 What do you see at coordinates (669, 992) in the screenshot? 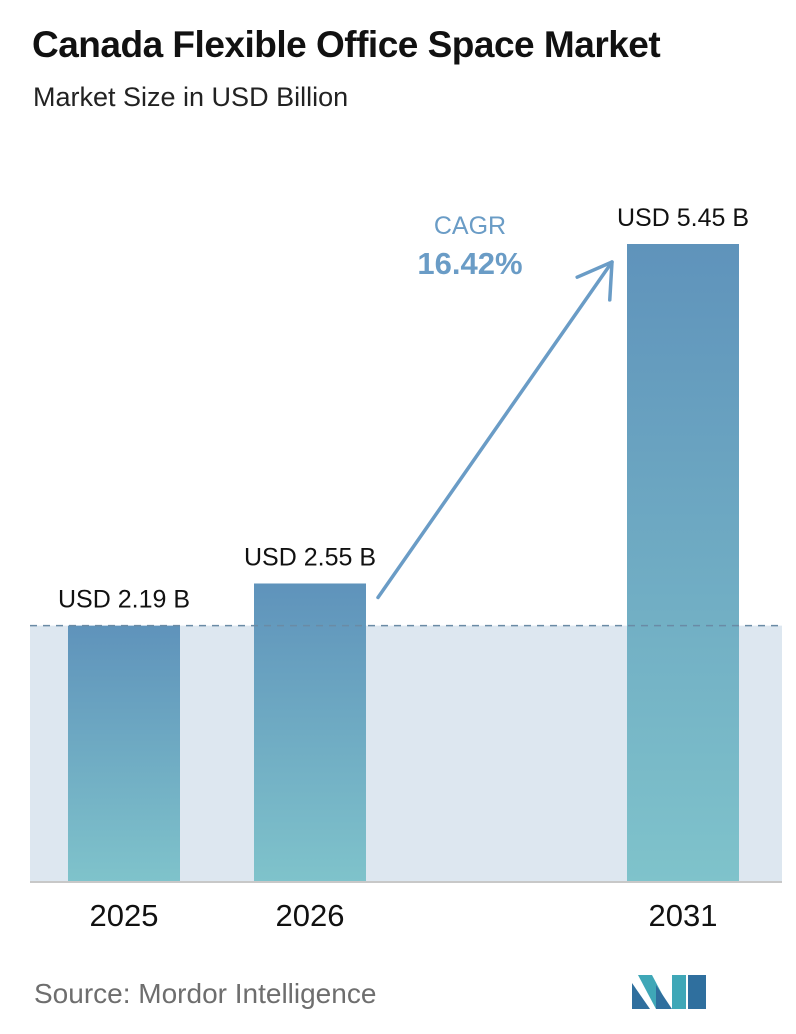
I see `mordor-intelligence-logo-icon` at bounding box center [669, 992].